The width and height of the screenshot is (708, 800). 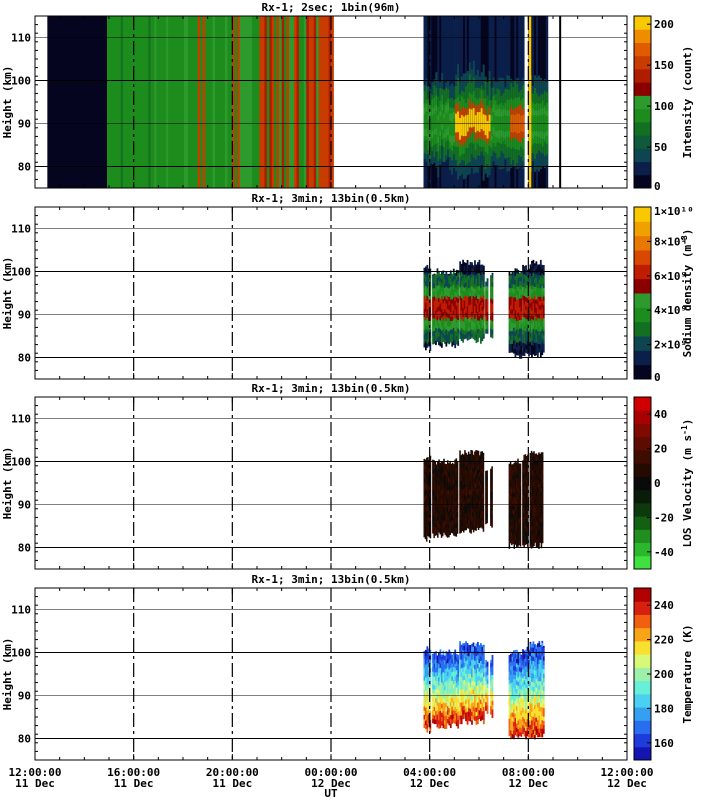 What do you see at coordinates (21, 462) in the screenshot?
I see `y-tick-label: 100` at bounding box center [21, 462].